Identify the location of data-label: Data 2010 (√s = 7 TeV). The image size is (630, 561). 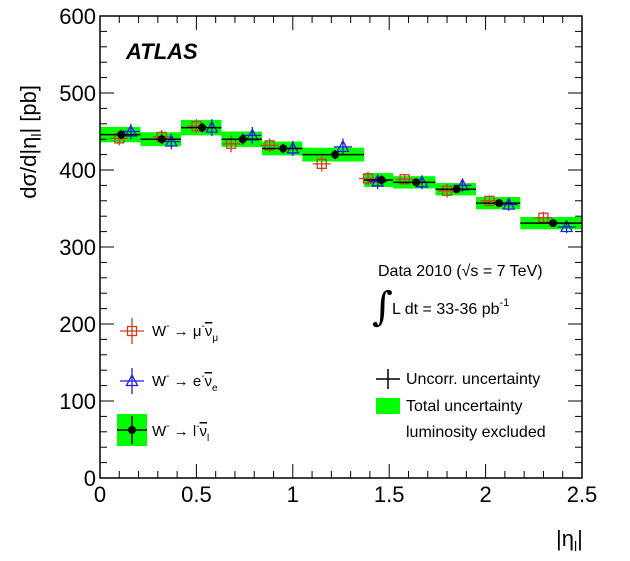
(460, 271).